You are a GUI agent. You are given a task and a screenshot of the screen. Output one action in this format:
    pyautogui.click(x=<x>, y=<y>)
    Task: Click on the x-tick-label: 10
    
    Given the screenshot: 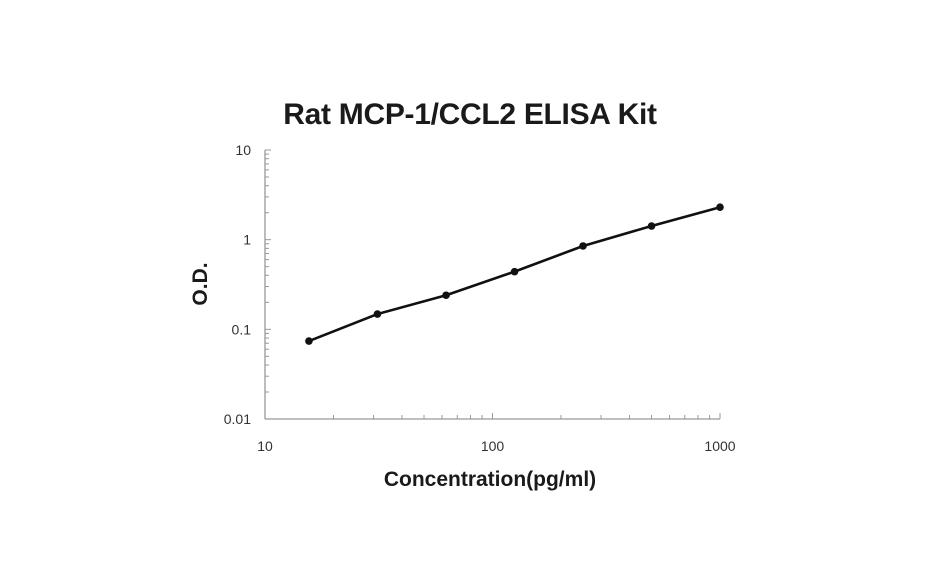 What is the action you would take?
    pyautogui.click(x=265, y=446)
    